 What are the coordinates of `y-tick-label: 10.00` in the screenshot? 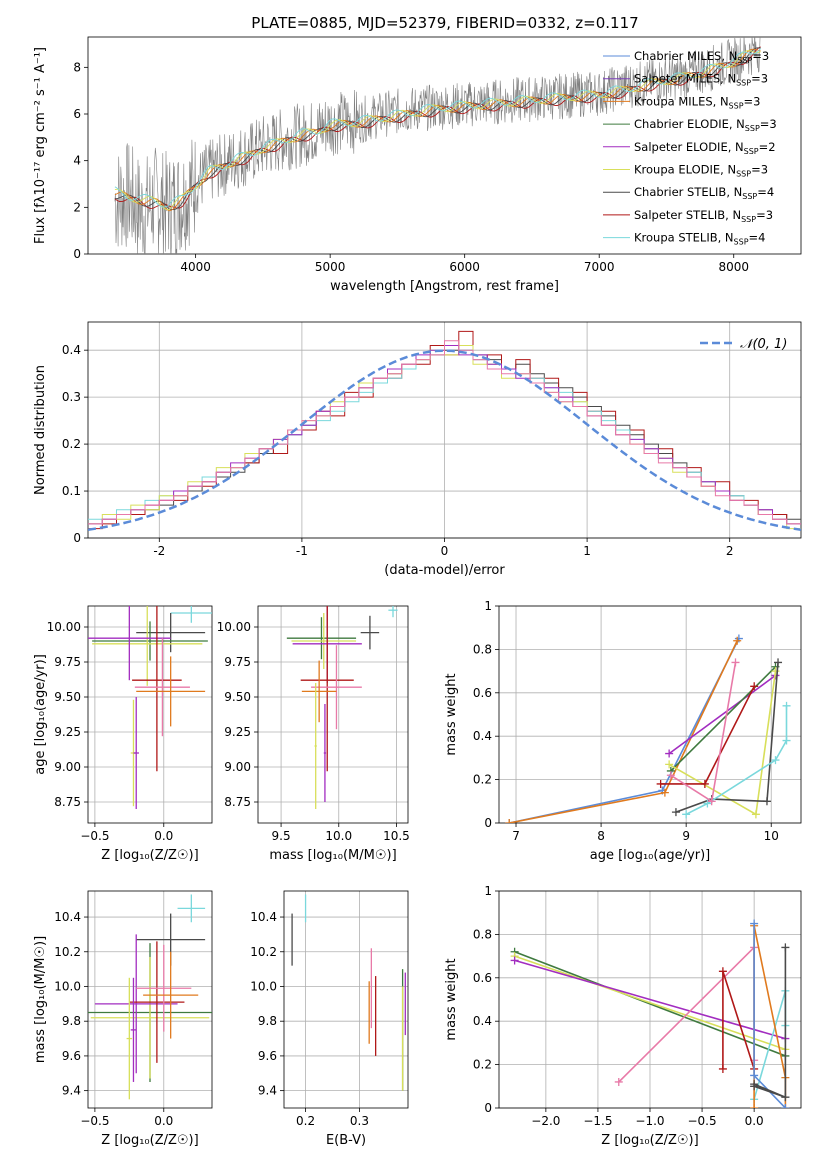 It's located at (64, 627).